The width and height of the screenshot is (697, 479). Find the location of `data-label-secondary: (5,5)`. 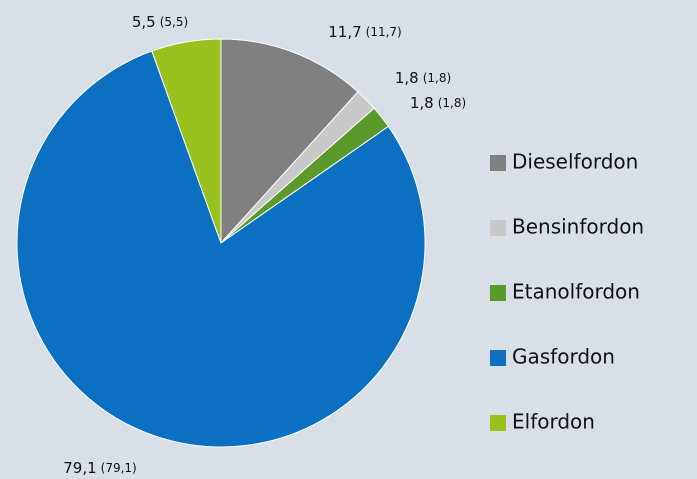

data-label-secondary: (5,5) is located at coordinates (174, 22).